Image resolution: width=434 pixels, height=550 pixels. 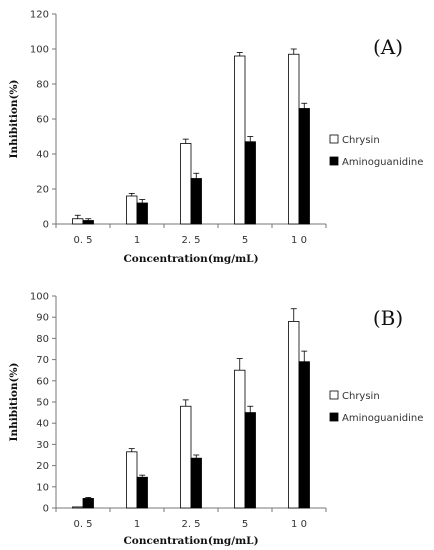 I want to click on y-tick-label: 120, so click(x=39, y=15).